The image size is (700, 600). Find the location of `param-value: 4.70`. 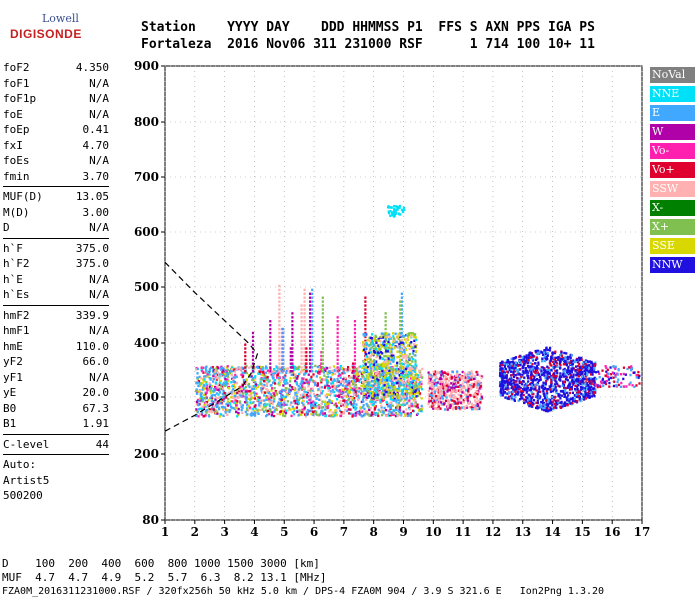

param-value: 4.70 is located at coordinates (96, 145).